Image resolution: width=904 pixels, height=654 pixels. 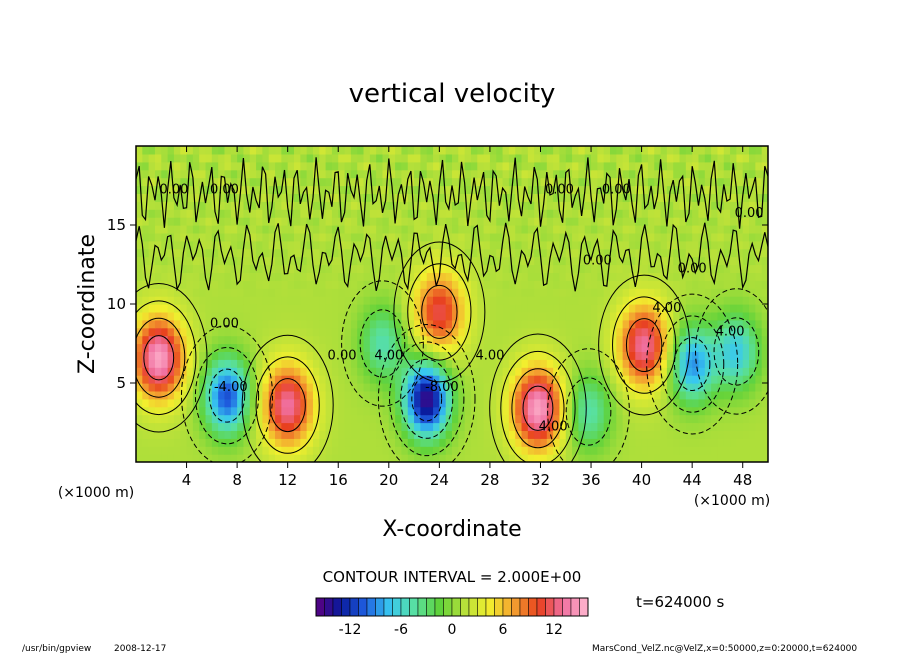 I want to click on colorbar-swatch, so click(x=482, y=607).